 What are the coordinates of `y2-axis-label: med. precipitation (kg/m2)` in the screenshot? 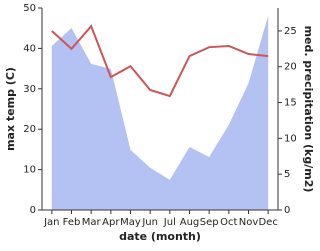 It's located at (308, 109).